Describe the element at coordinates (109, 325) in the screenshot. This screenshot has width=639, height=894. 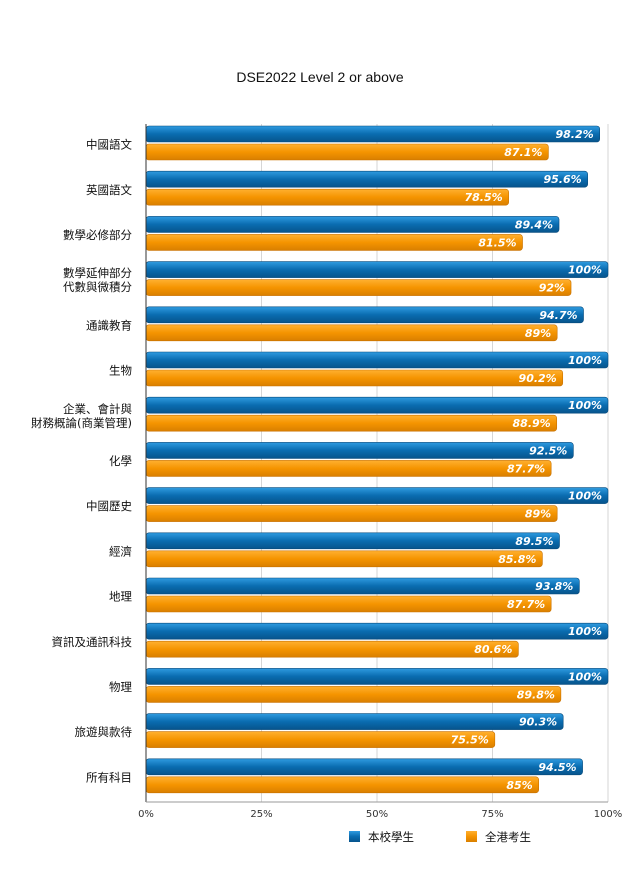
I see `category-label: 通識教育` at that location.